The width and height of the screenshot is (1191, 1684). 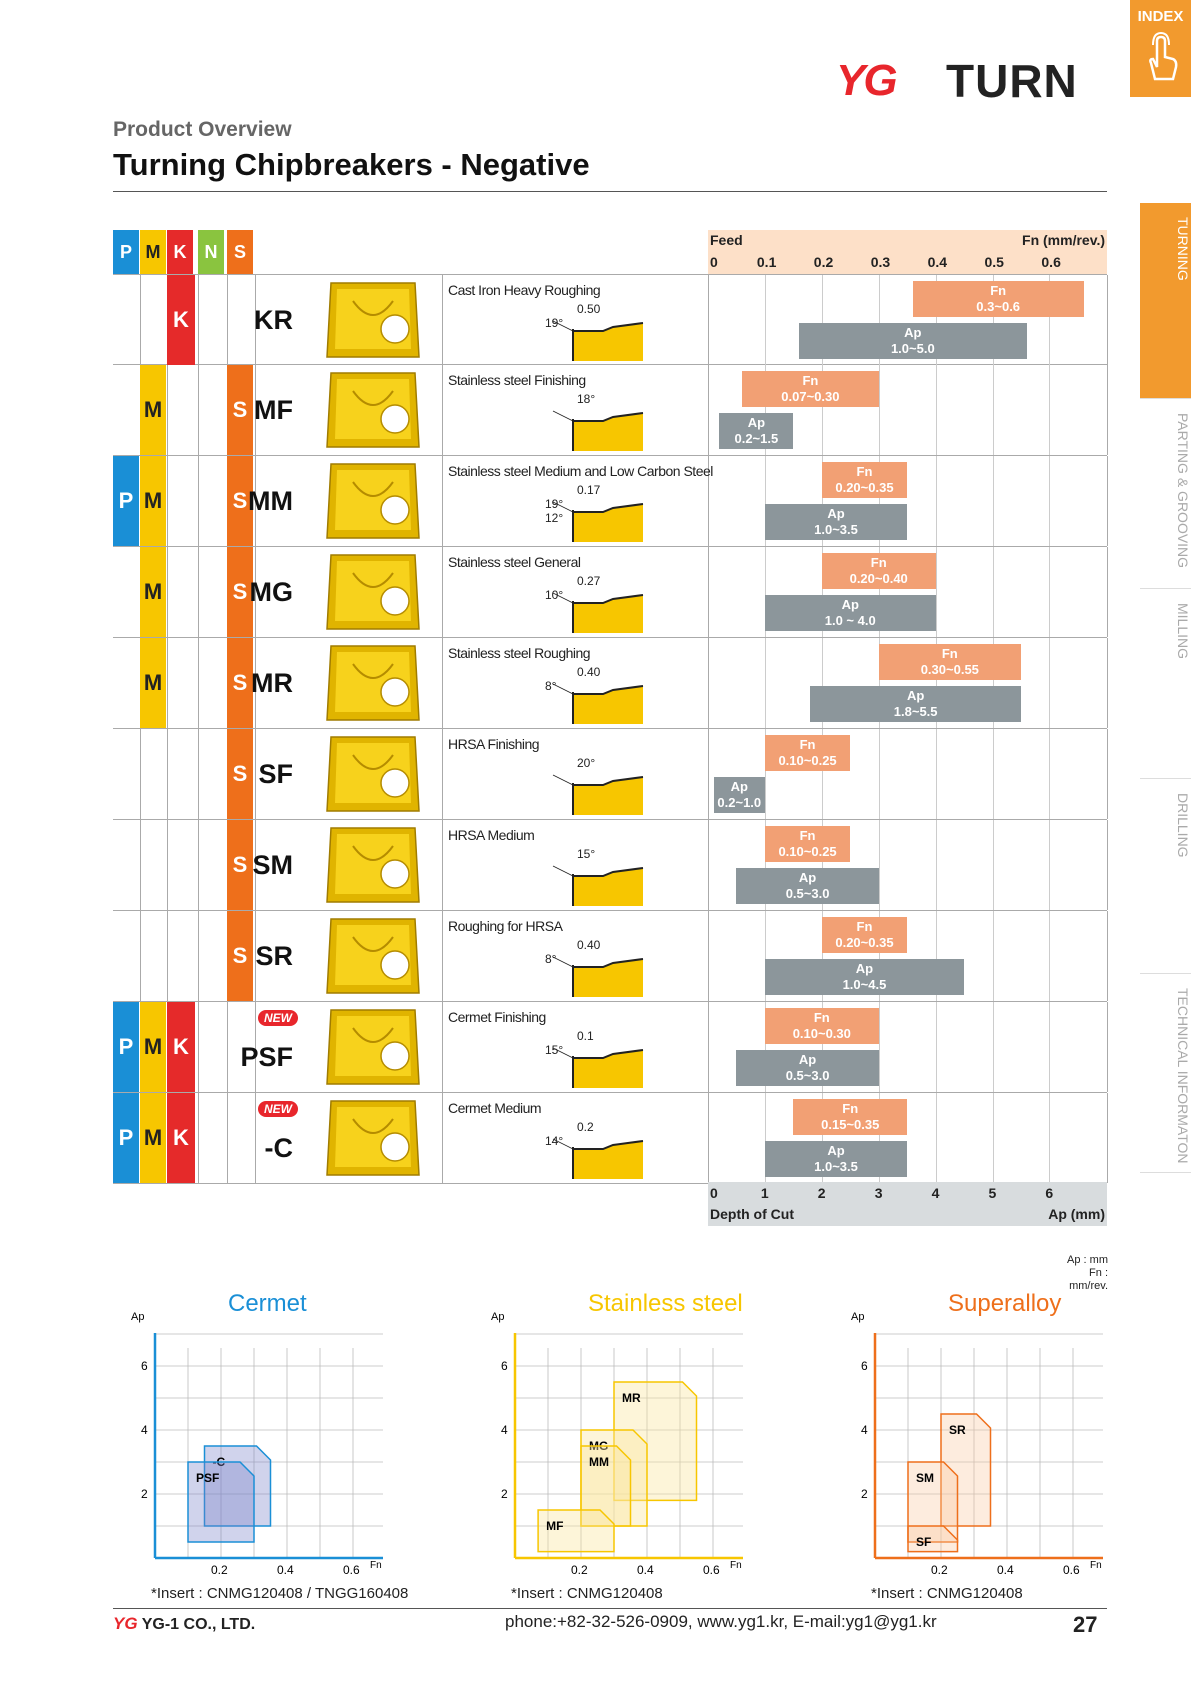 What do you see at coordinates (586, 763) in the screenshot?
I see `edge-dimension-label: 20°` at bounding box center [586, 763].